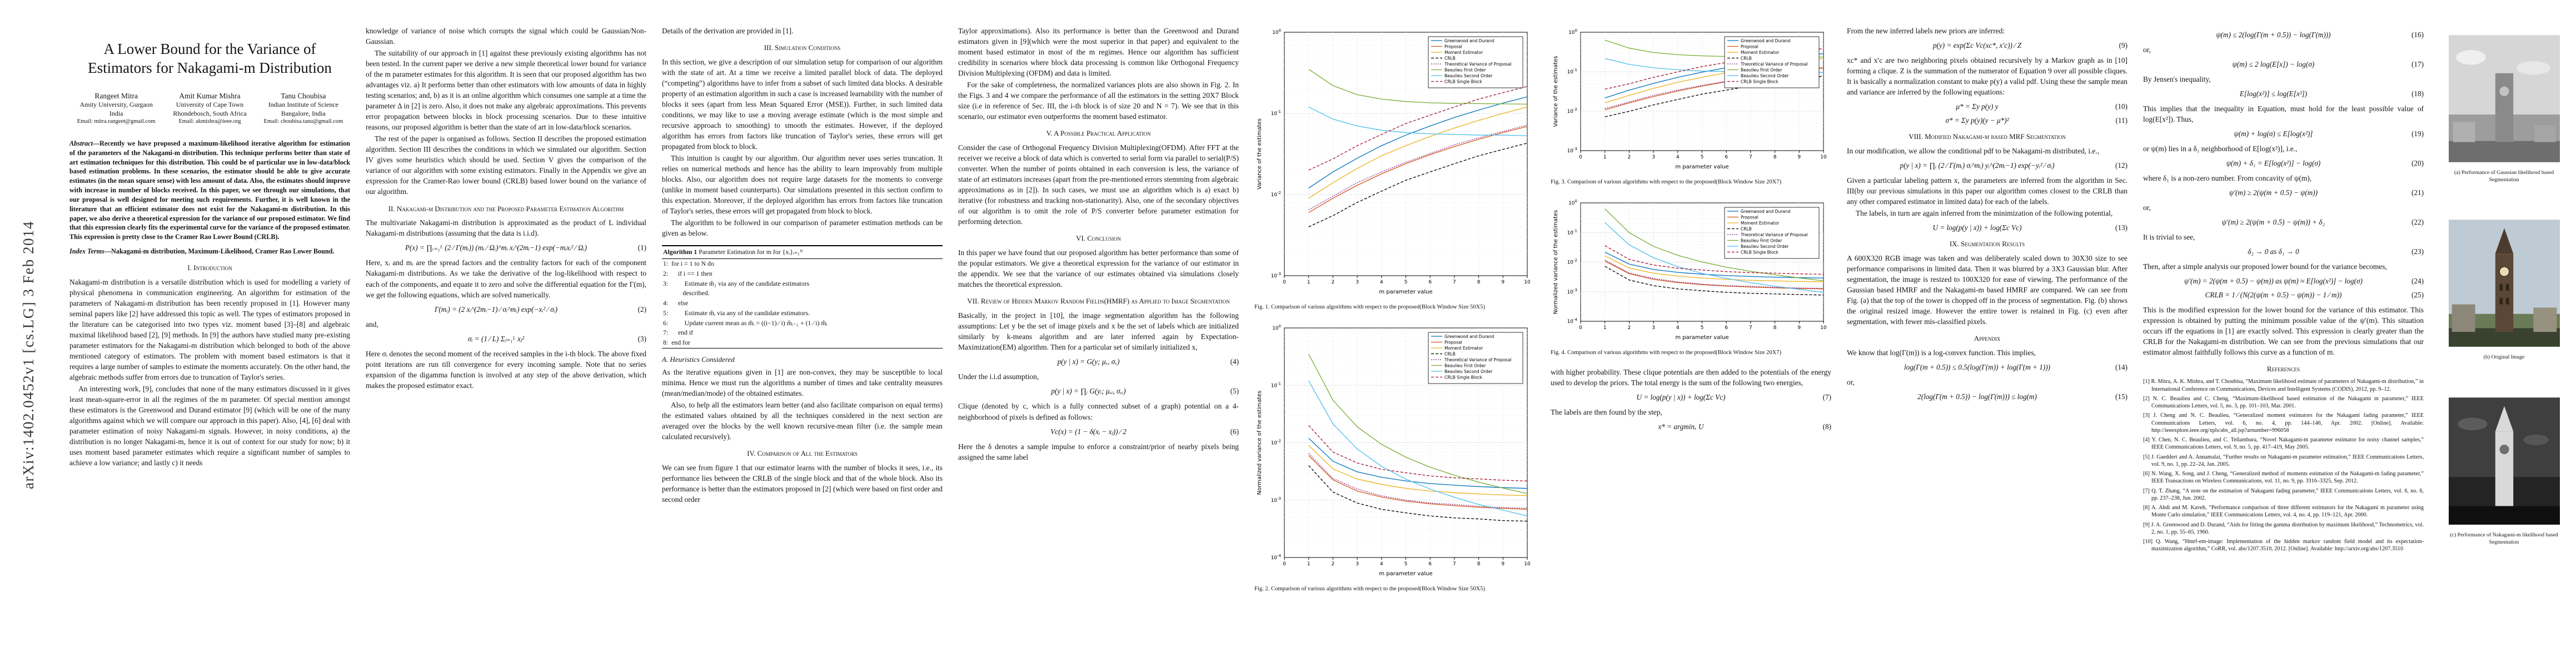  I want to click on author-2-name: Amit Kumar Mishra, so click(210, 95).